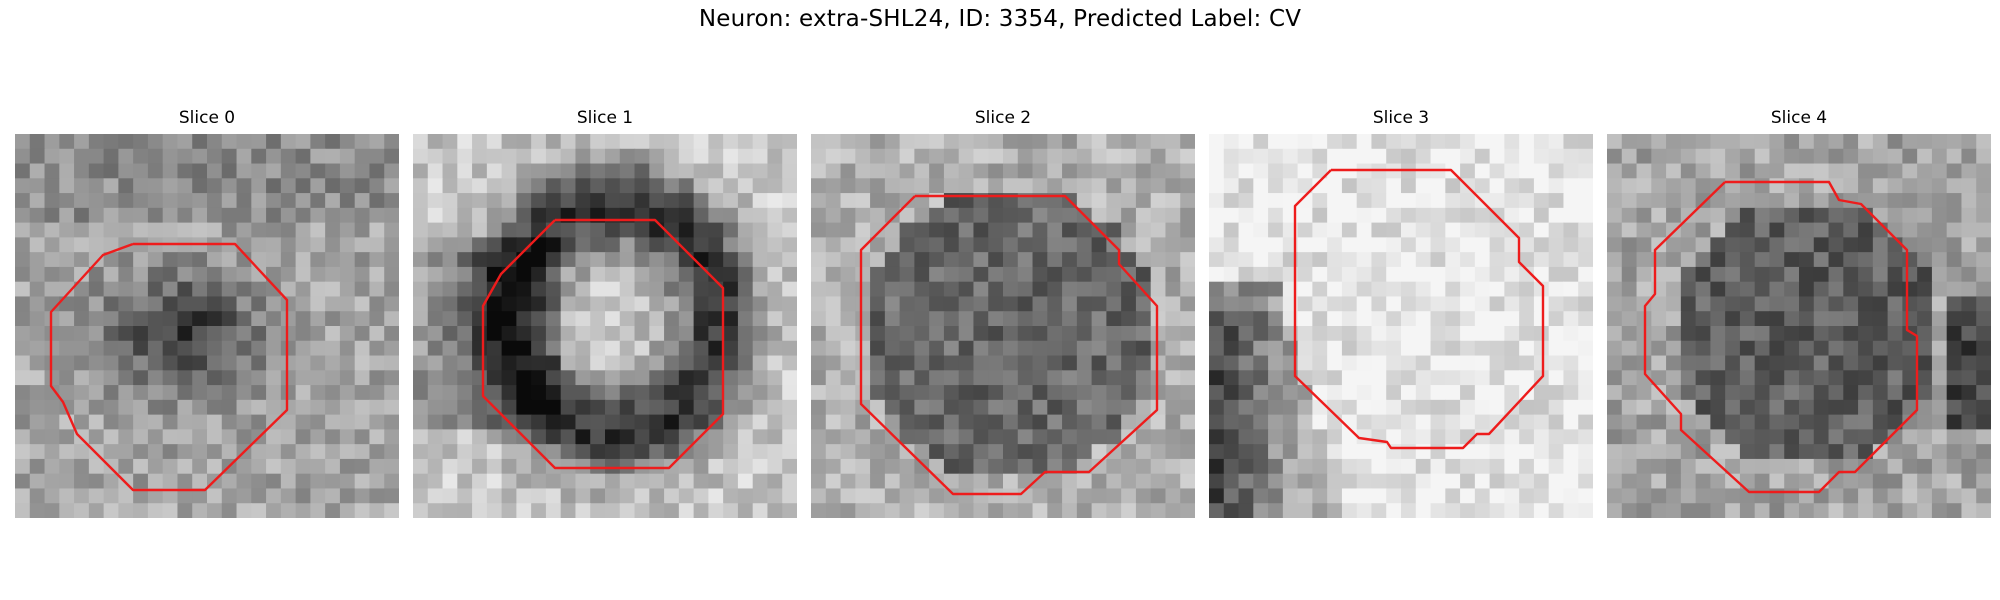 The height and width of the screenshot is (600, 2000). I want to click on slice-title-1: Slice 1, so click(605, 118).